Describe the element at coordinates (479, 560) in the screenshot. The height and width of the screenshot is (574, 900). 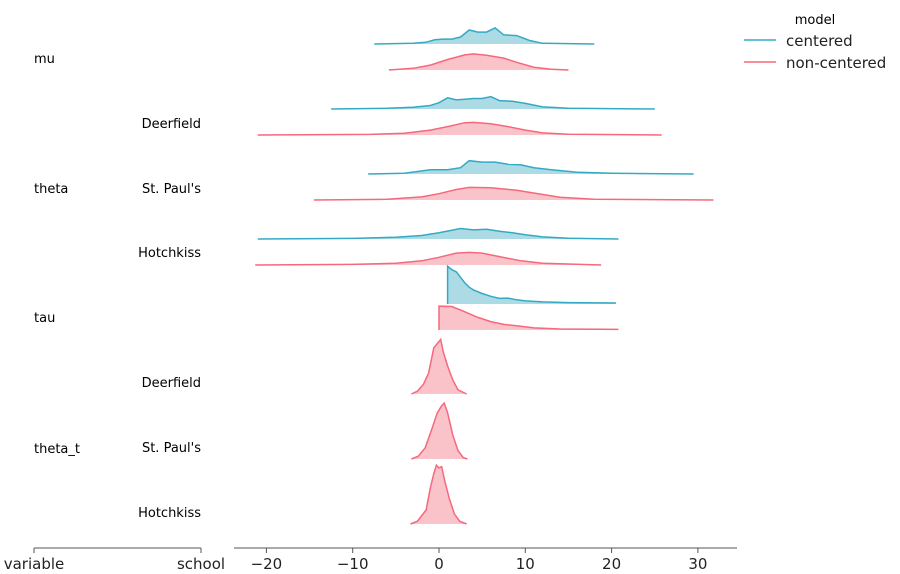
I see `x-axis-ticks: −20 −10 0 10 20 30` at that location.